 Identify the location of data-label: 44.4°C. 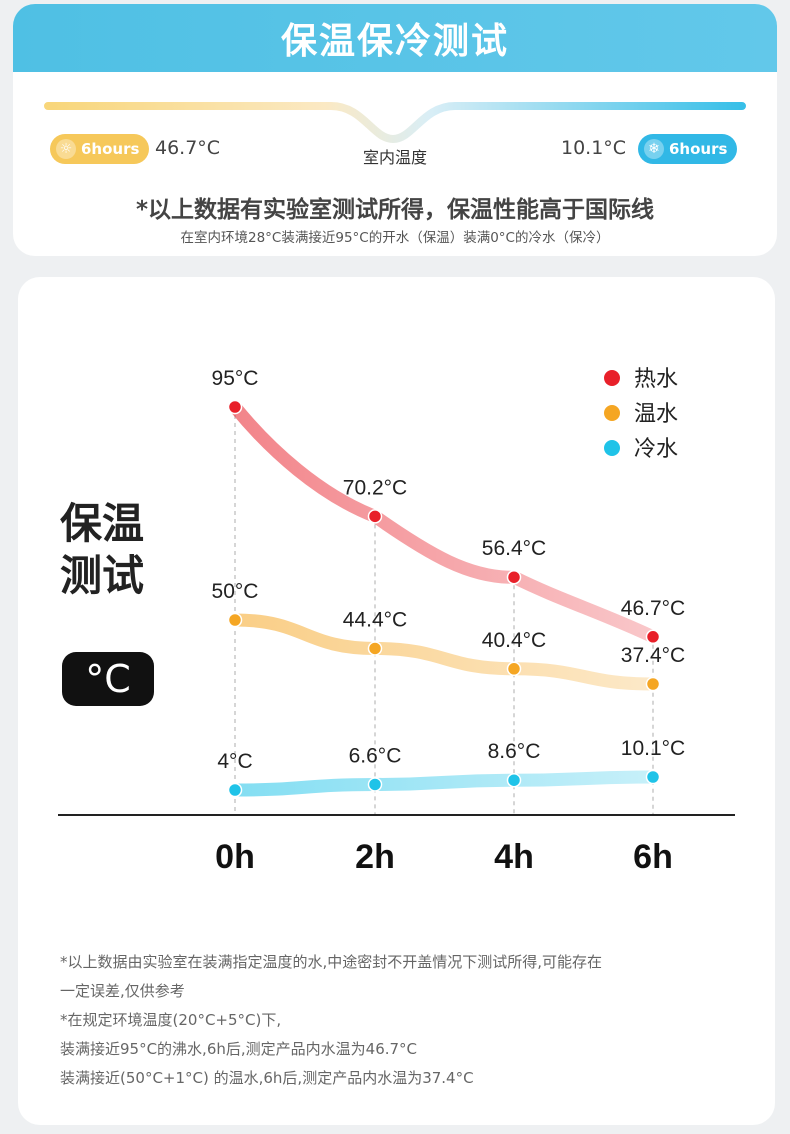
(375, 619).